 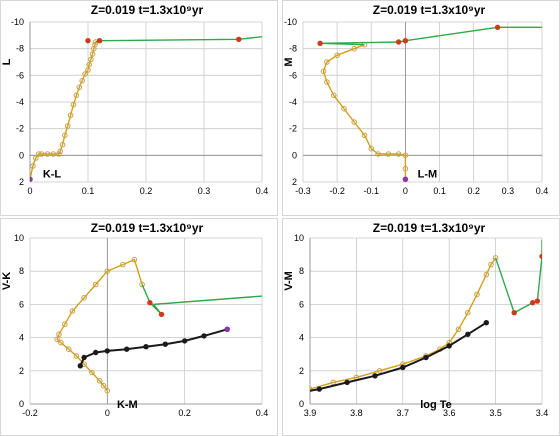 What do you see at coordinates (289, 281) in the screenshot?
I see `y-axis-label: V-M` at bounding box center [289, 281].